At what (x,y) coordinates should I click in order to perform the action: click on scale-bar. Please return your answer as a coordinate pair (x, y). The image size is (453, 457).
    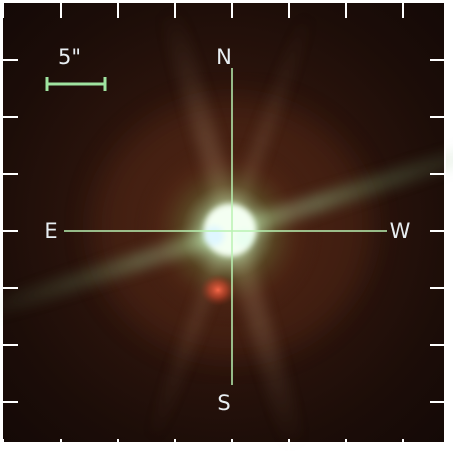
    Looking at the image, I should click on (76, 84).